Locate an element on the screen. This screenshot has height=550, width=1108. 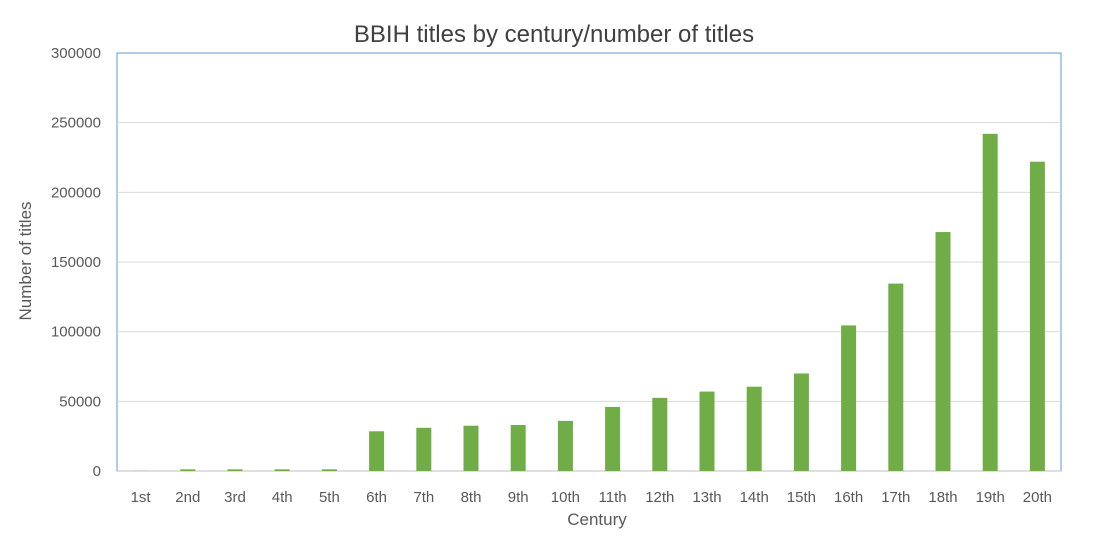
bar-14th is located at coordinates (754, 429).